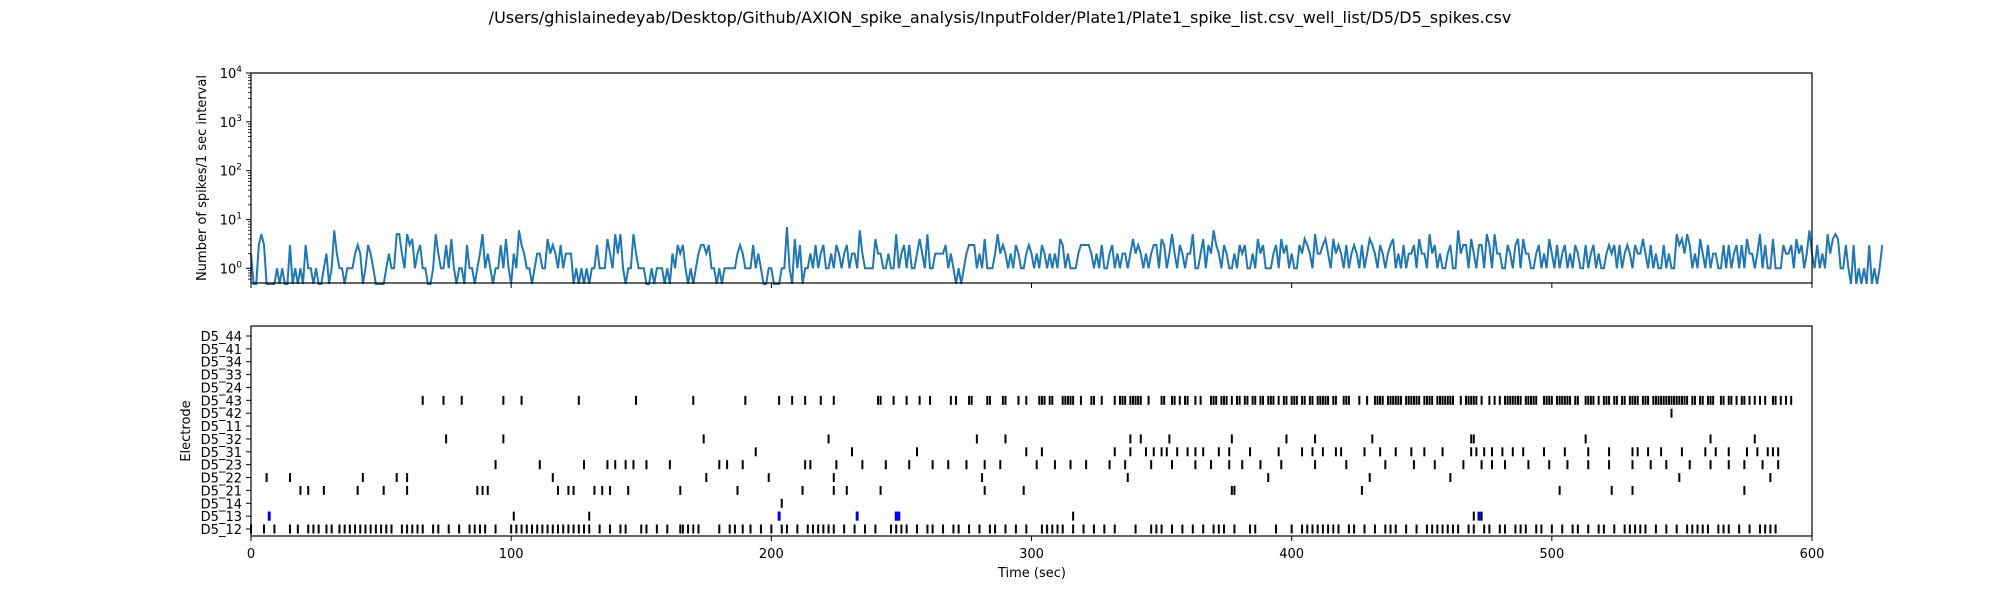 The image size is (2000, 600). Describe the element at coordinates (221, 504) in the screenshot. I see `electrode-label: D5_14` at that location.